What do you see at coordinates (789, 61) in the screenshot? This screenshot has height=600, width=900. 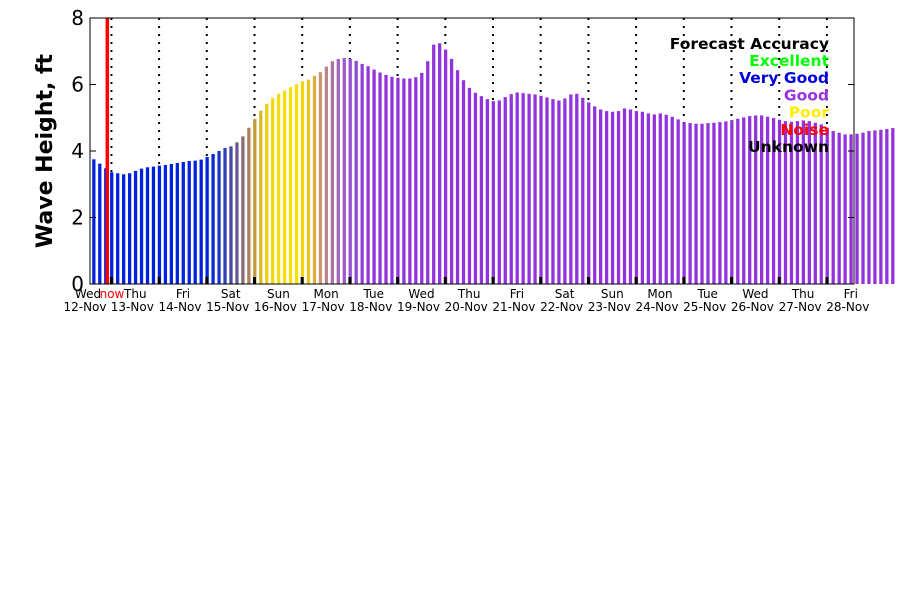 I see `legend-item: Excellent` at bounding box center [789, 61].